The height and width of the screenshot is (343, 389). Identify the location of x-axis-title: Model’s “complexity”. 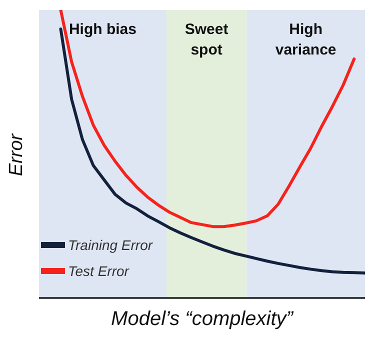
(202, 319).